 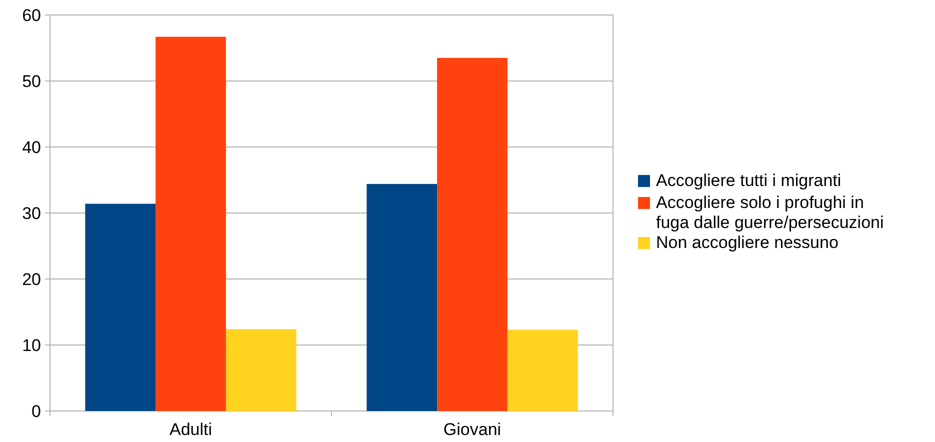 I want to click on legend-label: Accogliere tutti i migranti, so click(x=749, y=180).